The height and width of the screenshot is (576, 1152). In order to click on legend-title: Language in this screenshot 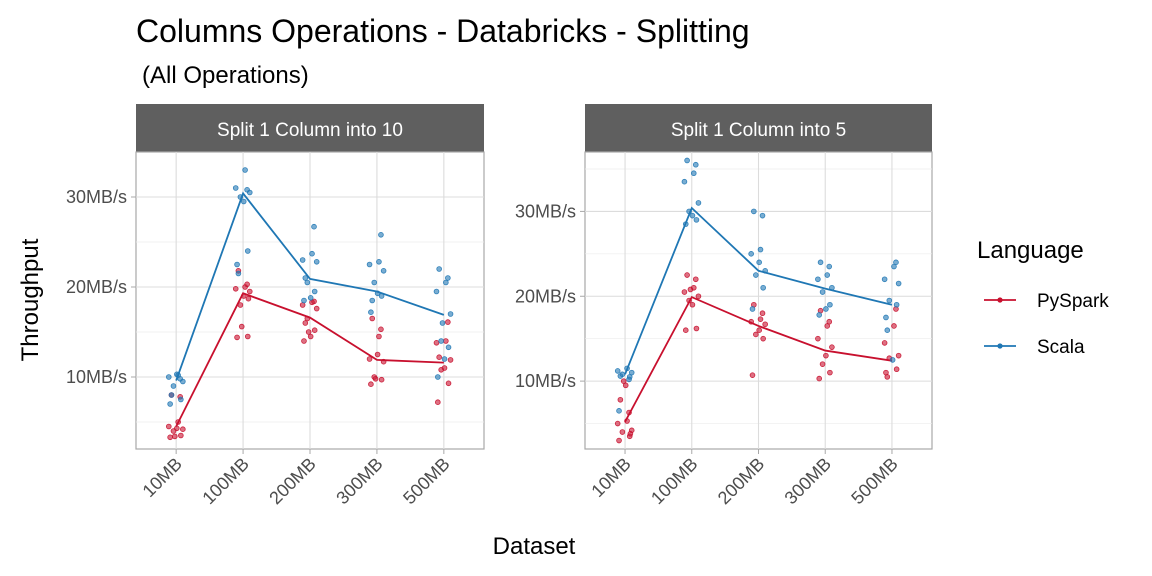, I will do `click(1030, 250)`.